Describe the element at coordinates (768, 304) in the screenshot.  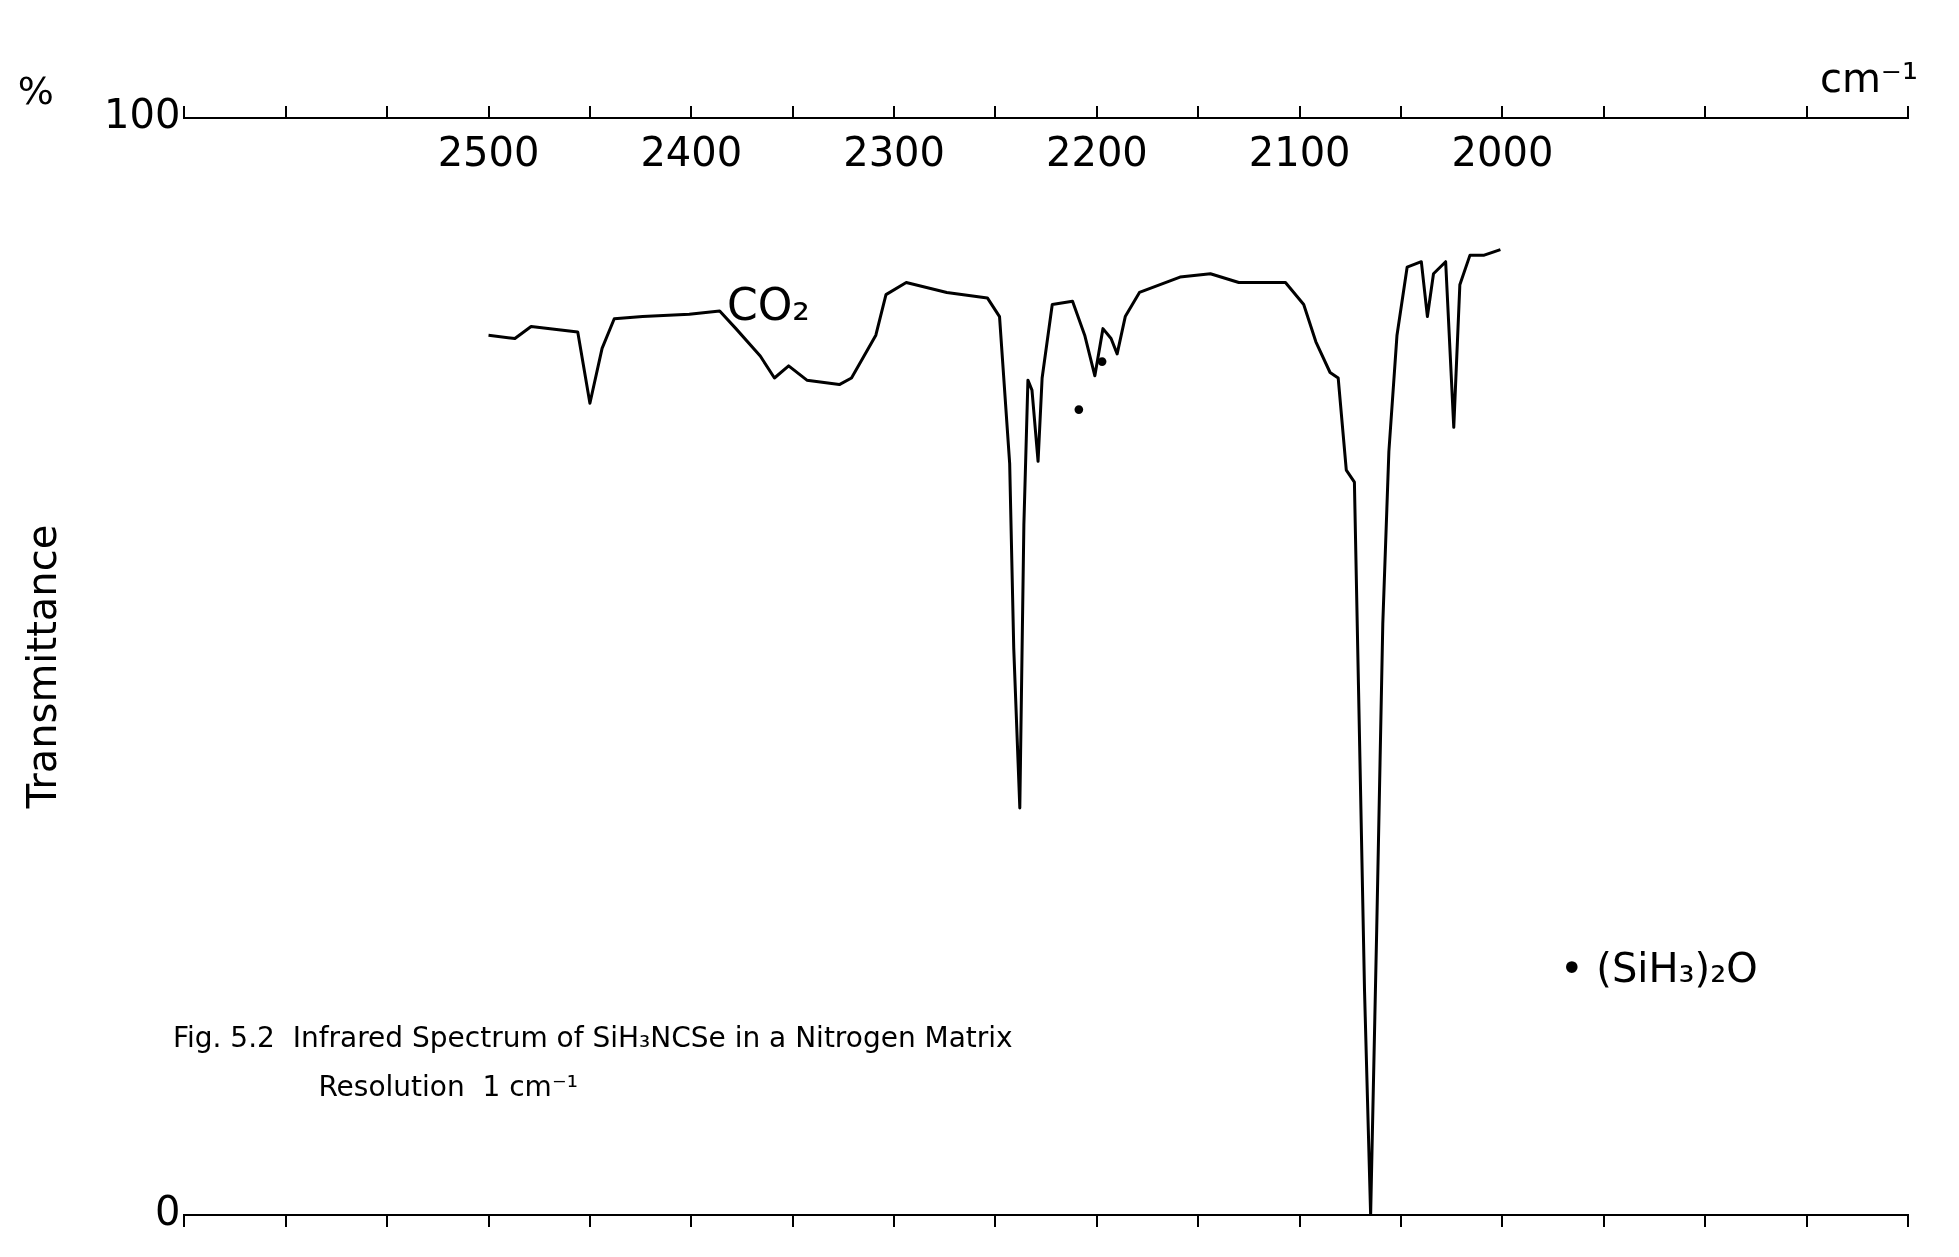
I see `annotation: CO₂` at that location.